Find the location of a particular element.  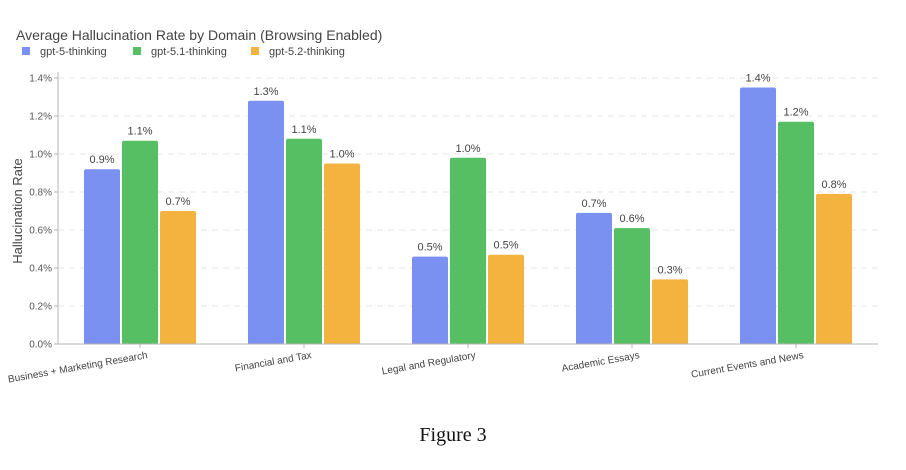

legend-label-3: gpt-5.2-thinking is located at coordinates (307, 52).